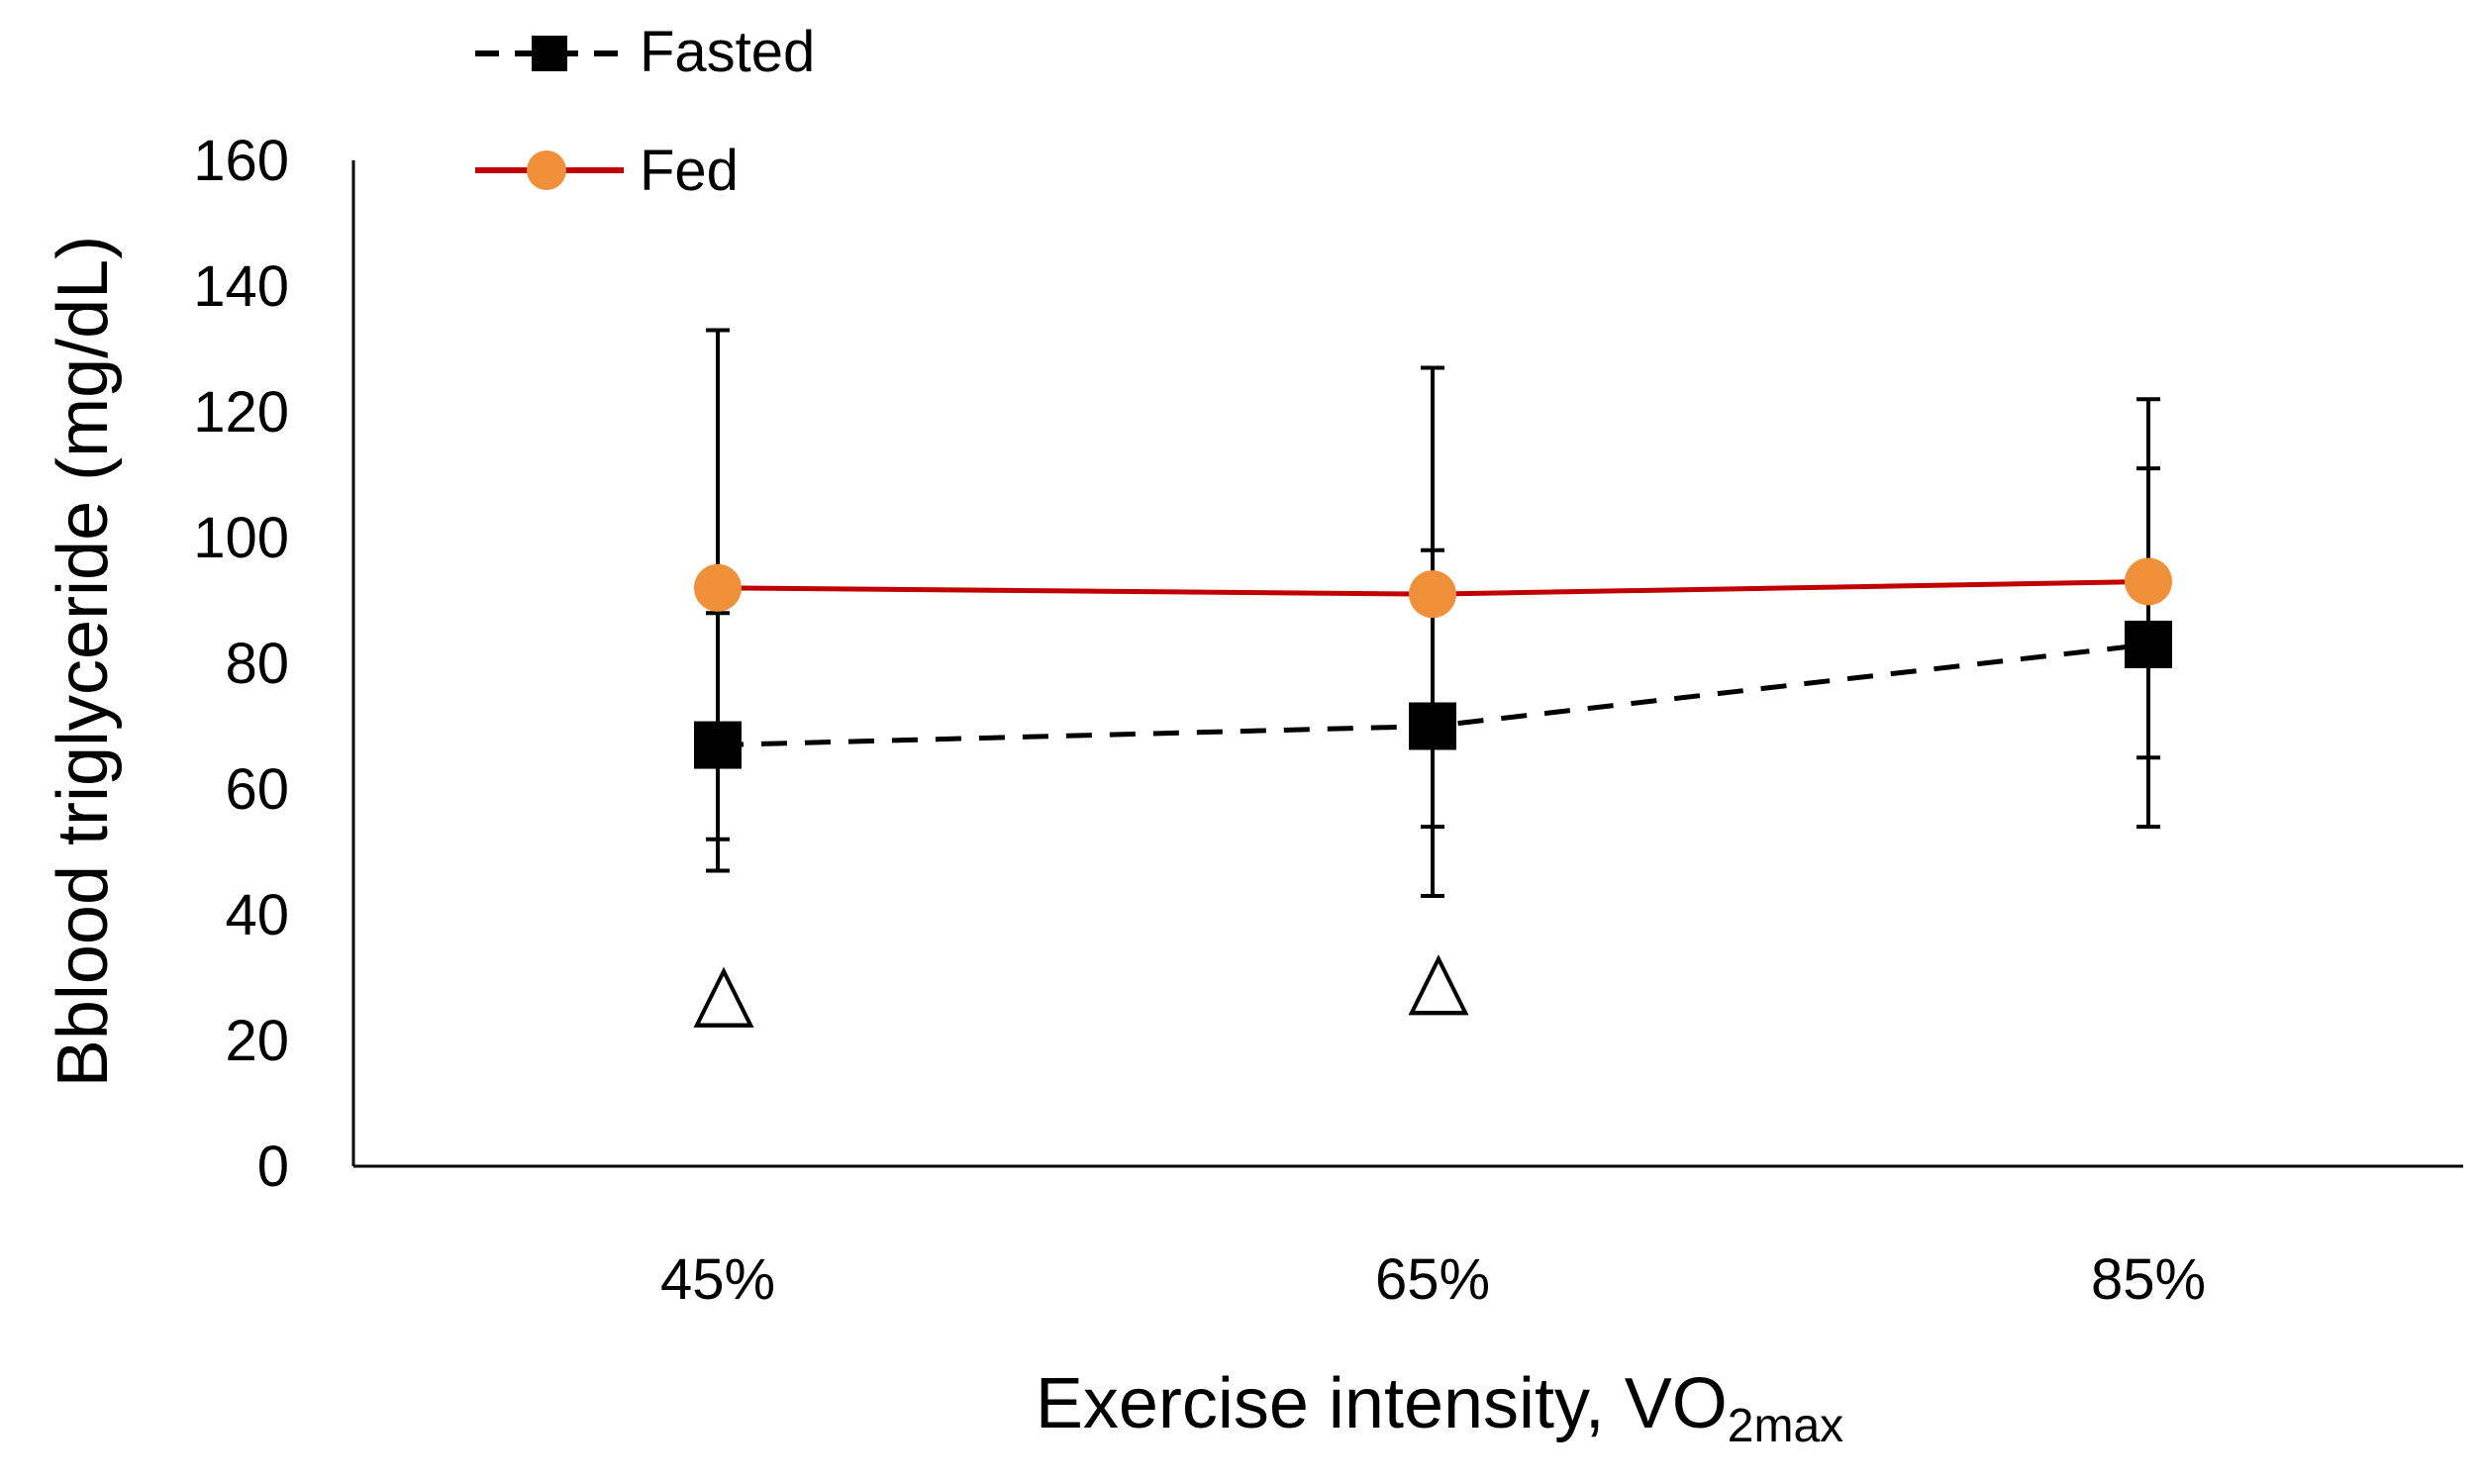 This screenshot has height=1484, width=2483. Describe the element at coordinates (645, 111) in the screenshot. I see `legend: Fasted Fed` at that location.